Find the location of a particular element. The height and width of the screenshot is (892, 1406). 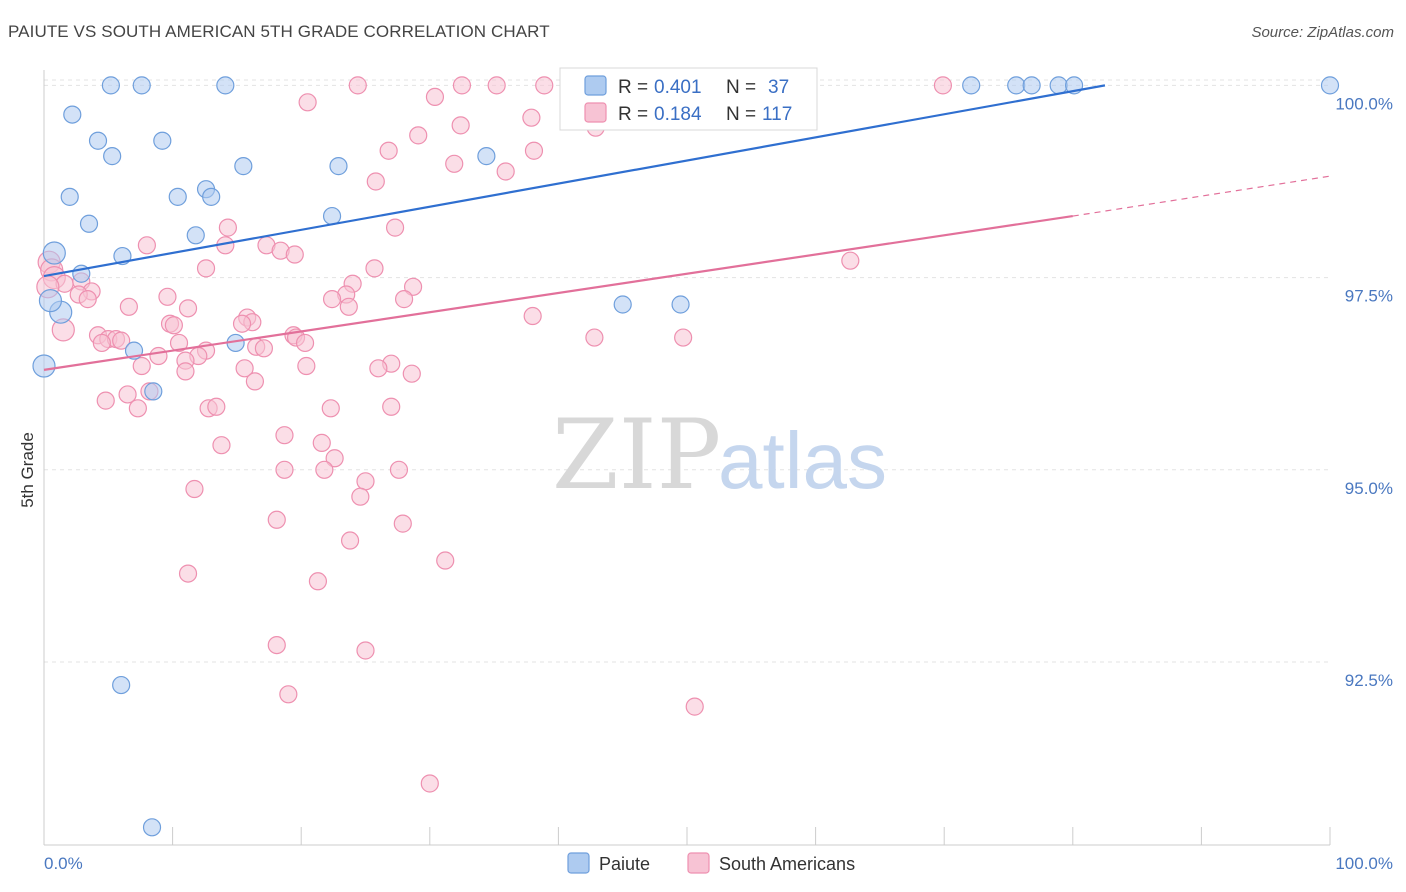

legend-r-label-2: R = is located at coordinates (633, 114).